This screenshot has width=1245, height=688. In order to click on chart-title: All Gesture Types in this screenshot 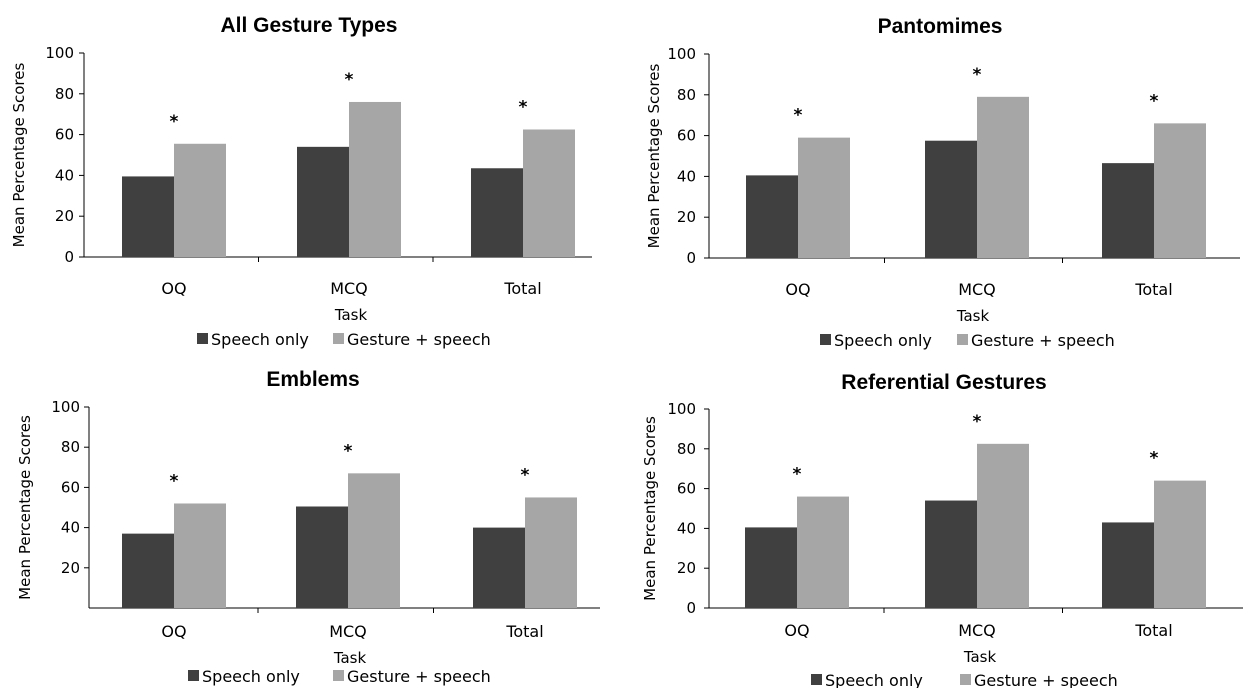, I will do `click(308, 25)`.